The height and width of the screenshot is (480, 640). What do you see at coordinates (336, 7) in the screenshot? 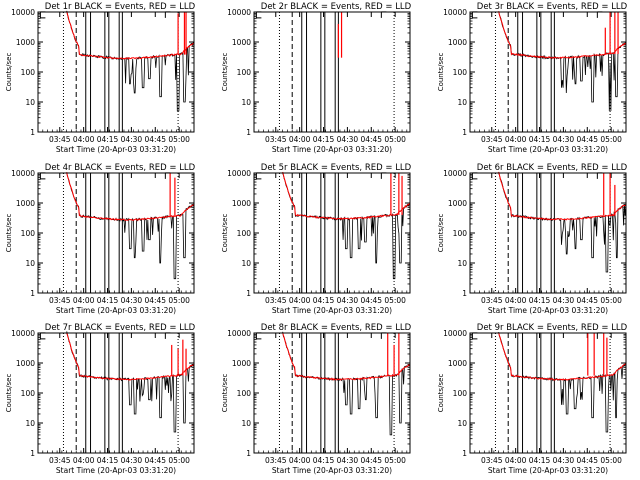
I see `panel-title: Det 2r BLACK = Events, RED = LLD` at bounding box center [336, 7].